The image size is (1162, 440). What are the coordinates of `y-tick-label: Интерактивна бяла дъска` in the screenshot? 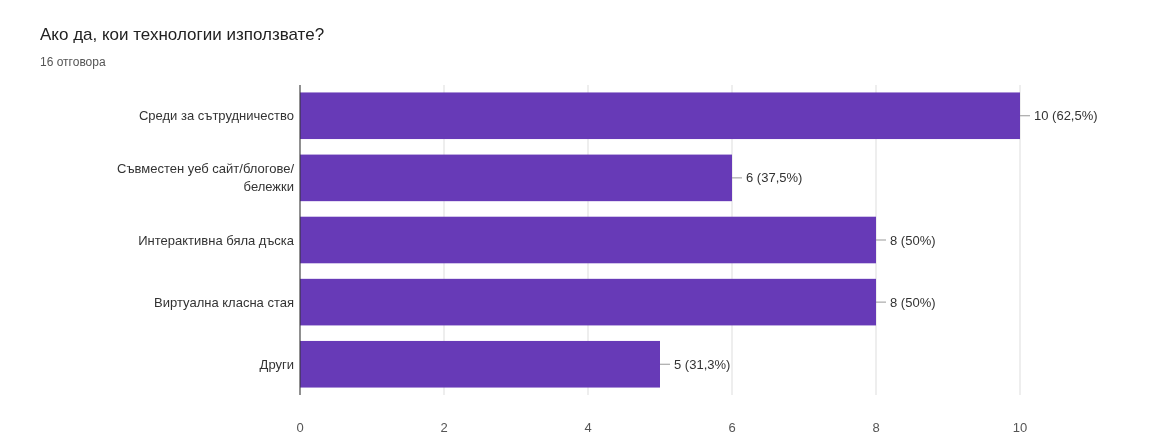 It's located at (216, 240).